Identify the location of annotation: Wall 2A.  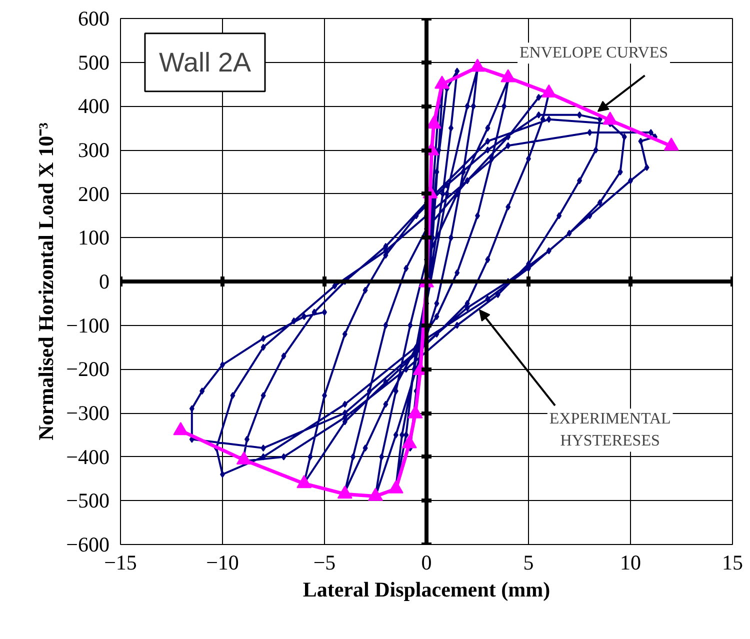
(205, 62).